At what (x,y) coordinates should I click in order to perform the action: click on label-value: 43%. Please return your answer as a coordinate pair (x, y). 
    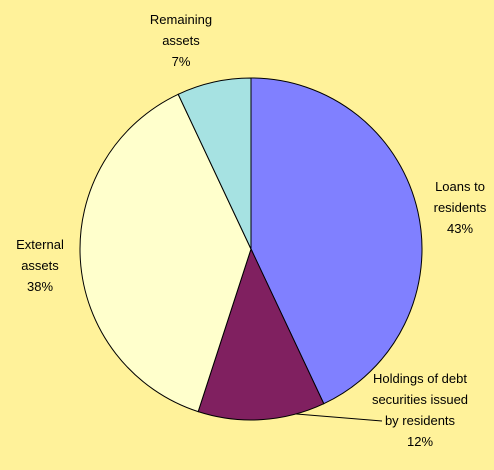
    Looking at the image, I should click on (460, 228).